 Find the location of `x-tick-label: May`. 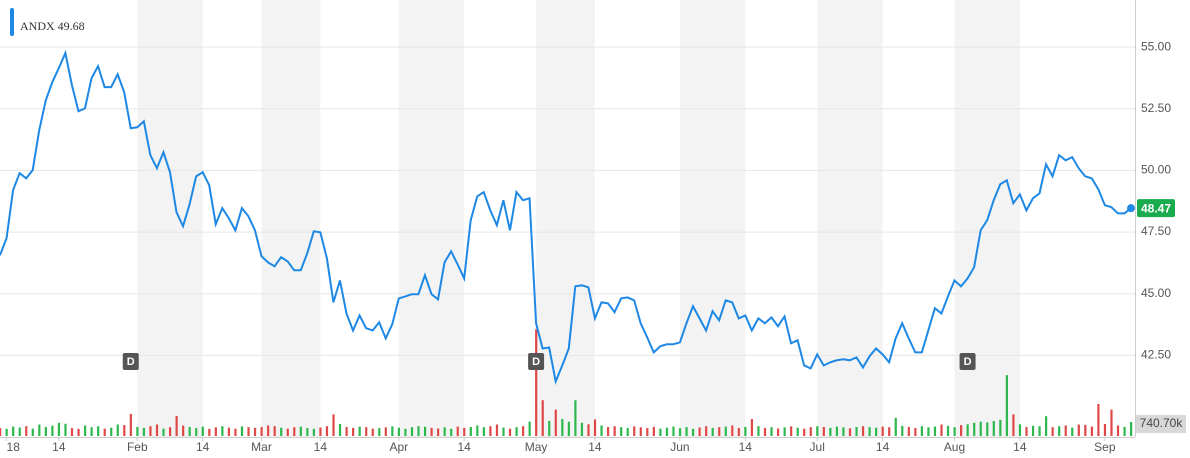

x-tick-label: May is located at coordinates (536, 447).